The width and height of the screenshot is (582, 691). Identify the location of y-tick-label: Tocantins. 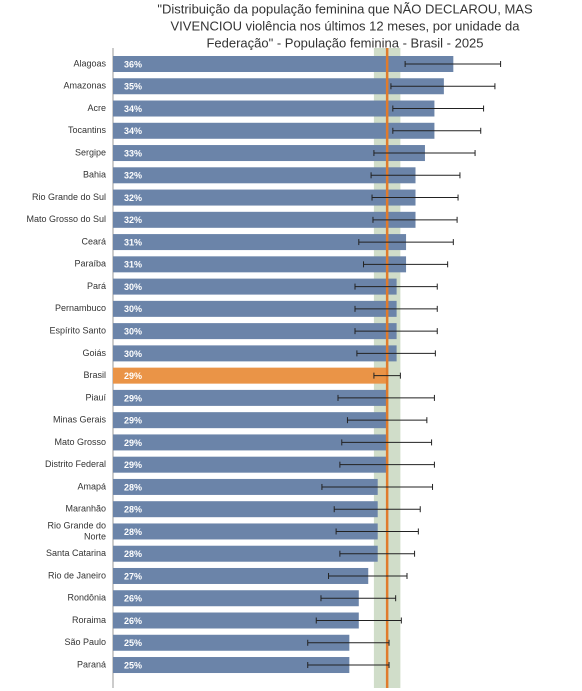
(87, 130).